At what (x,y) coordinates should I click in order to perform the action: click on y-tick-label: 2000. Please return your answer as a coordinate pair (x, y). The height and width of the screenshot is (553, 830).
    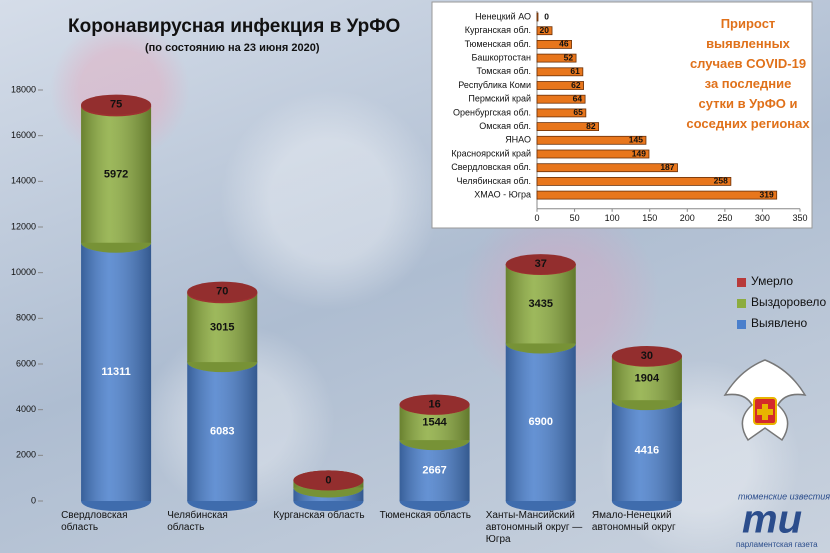
    Looking at the image, I should click on (26, 455).